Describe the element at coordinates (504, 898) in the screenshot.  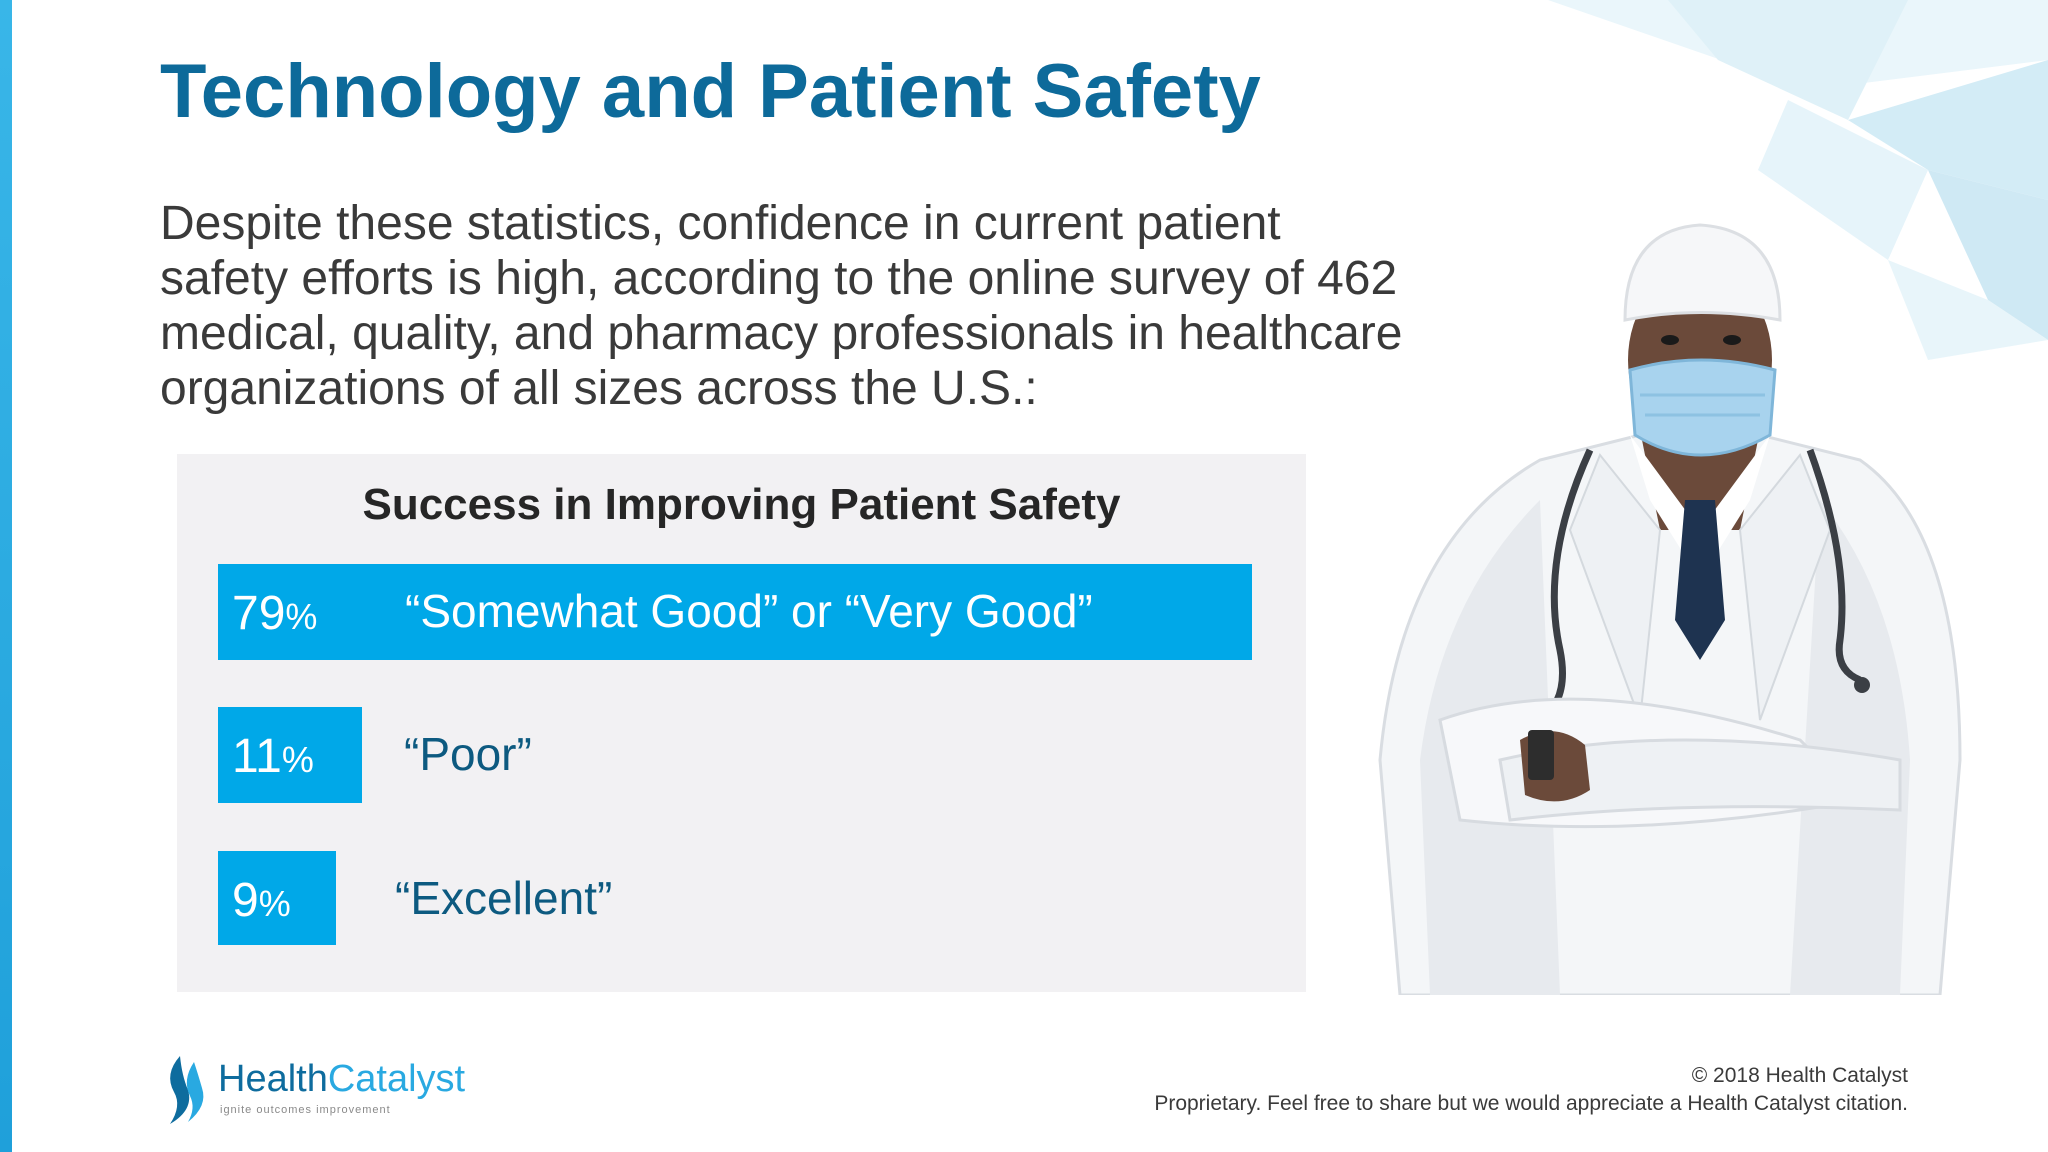
I see `bar-category-label-2: “Excellent”` at that location.